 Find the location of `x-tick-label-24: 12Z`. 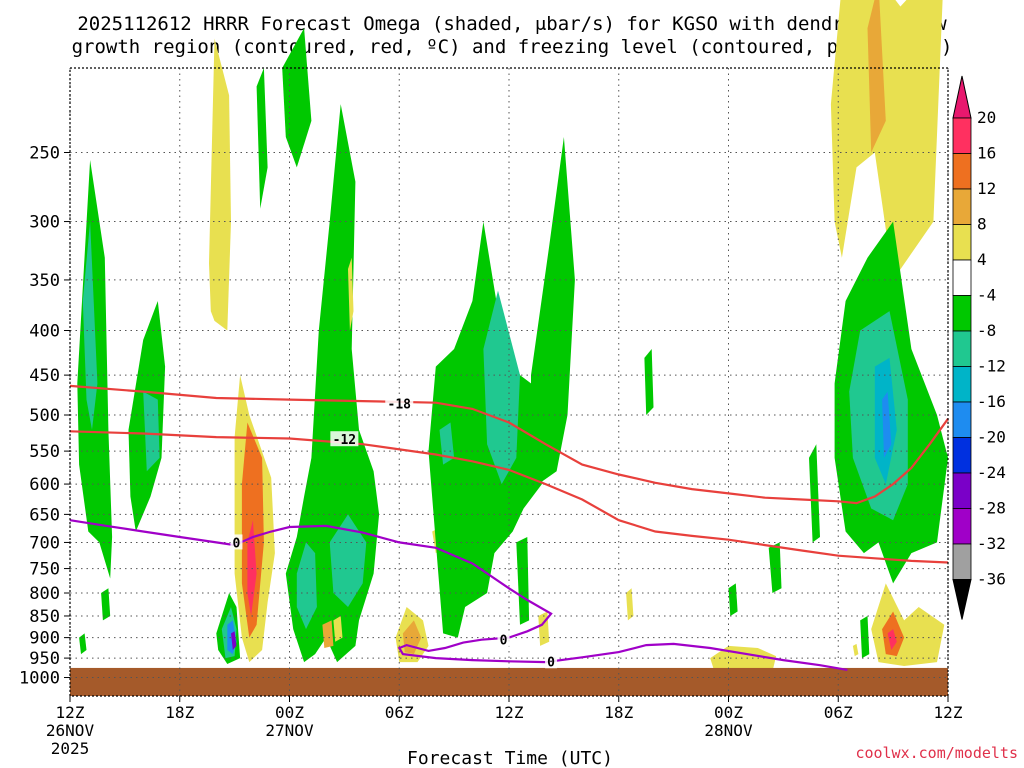

x-tick-label-24: 12Z is located at coordinates (509, 712).